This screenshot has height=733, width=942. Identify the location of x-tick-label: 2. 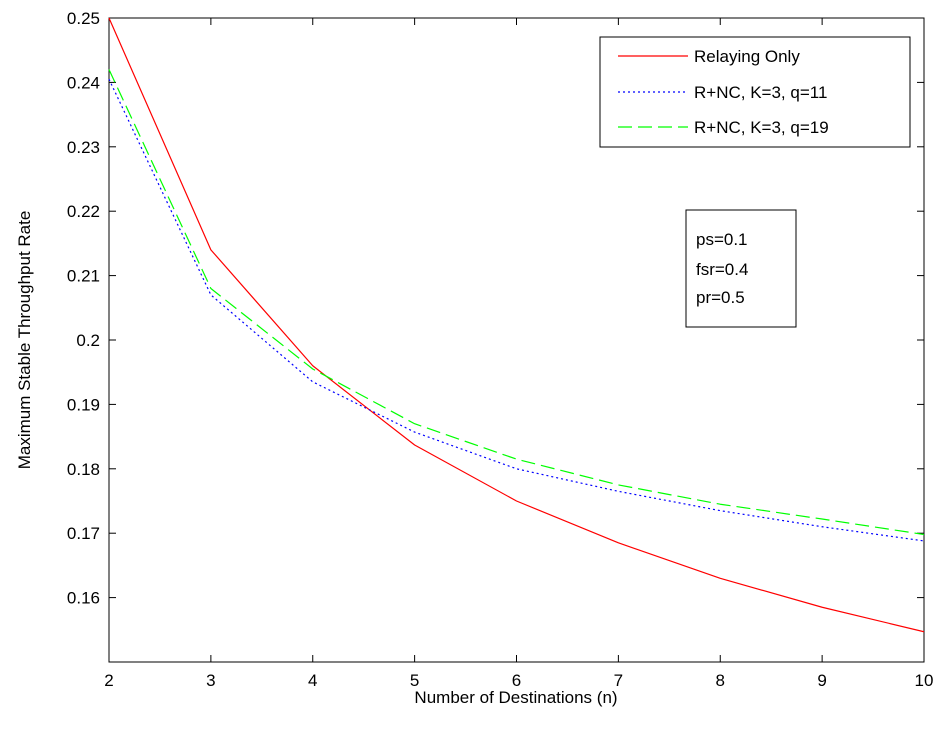
(108, 680).